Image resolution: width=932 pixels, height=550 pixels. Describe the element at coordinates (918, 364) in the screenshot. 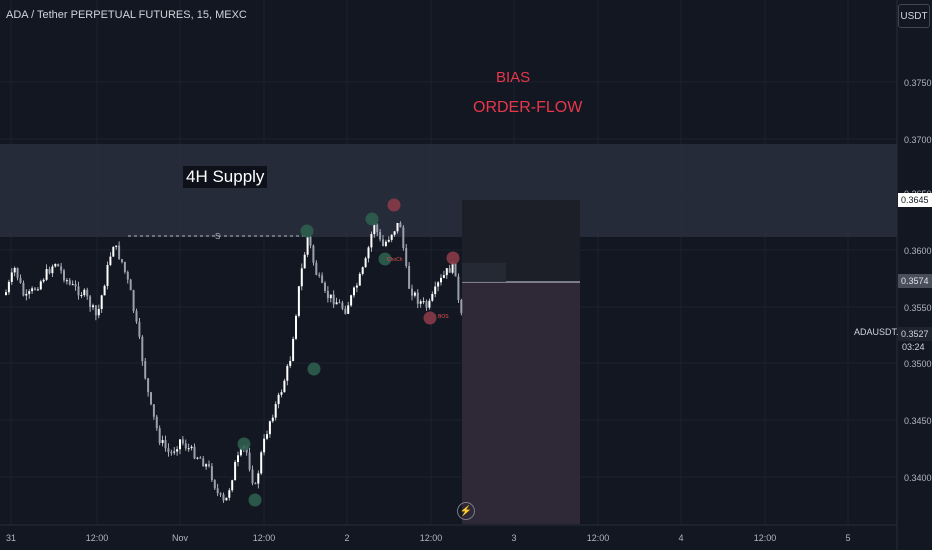

I see `price-tick: 0.3500` at that location.